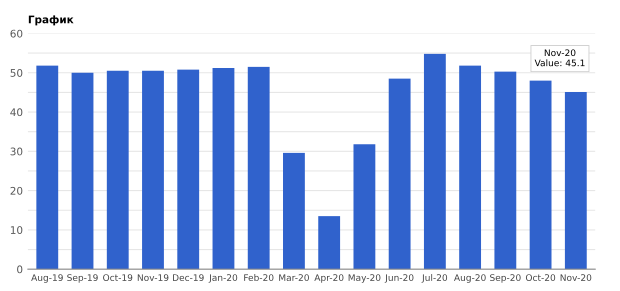 This screenshot has height=291, width=620. Describe the element at coordinates (364, 278) in the screenshot. I see `x-tick-label: May-20` at that location.